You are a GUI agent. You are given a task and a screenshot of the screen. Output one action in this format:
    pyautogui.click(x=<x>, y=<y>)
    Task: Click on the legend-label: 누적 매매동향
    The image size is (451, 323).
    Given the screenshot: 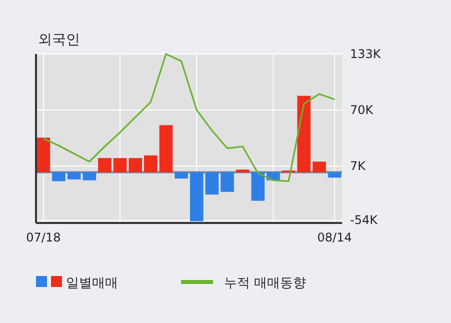 What is the action you would take?
    pyautogui.click(x=265, y=283)
    